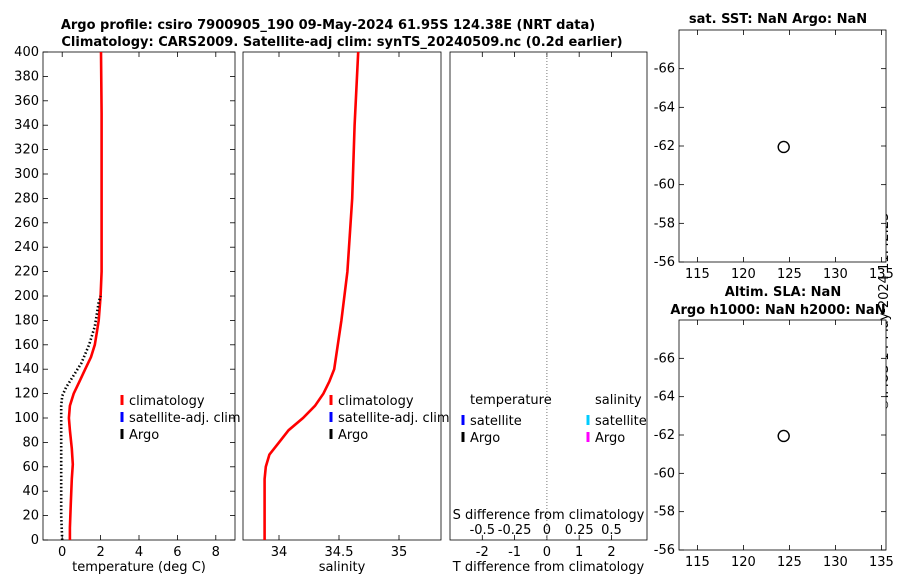 This screenshot has height=580, width=900. What do you see at coordinates (26, 52) in the screenshot?
I see `y-tick-label: 400` at bounding box center [26, 52].